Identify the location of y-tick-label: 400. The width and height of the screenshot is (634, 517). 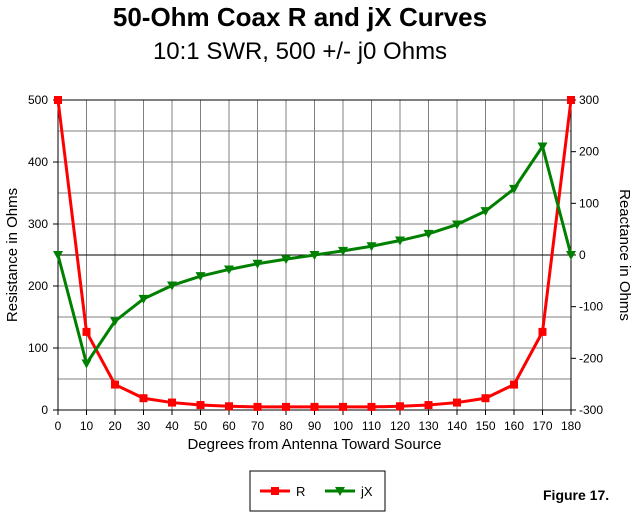
(38, 162).